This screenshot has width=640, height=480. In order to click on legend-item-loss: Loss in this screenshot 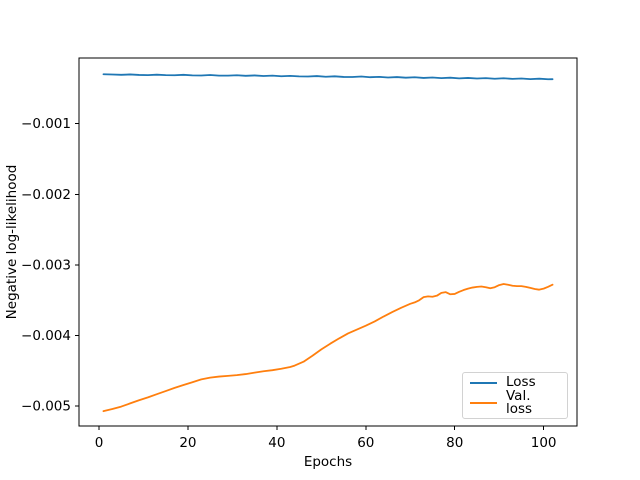, I will do `click(515, 382)`.